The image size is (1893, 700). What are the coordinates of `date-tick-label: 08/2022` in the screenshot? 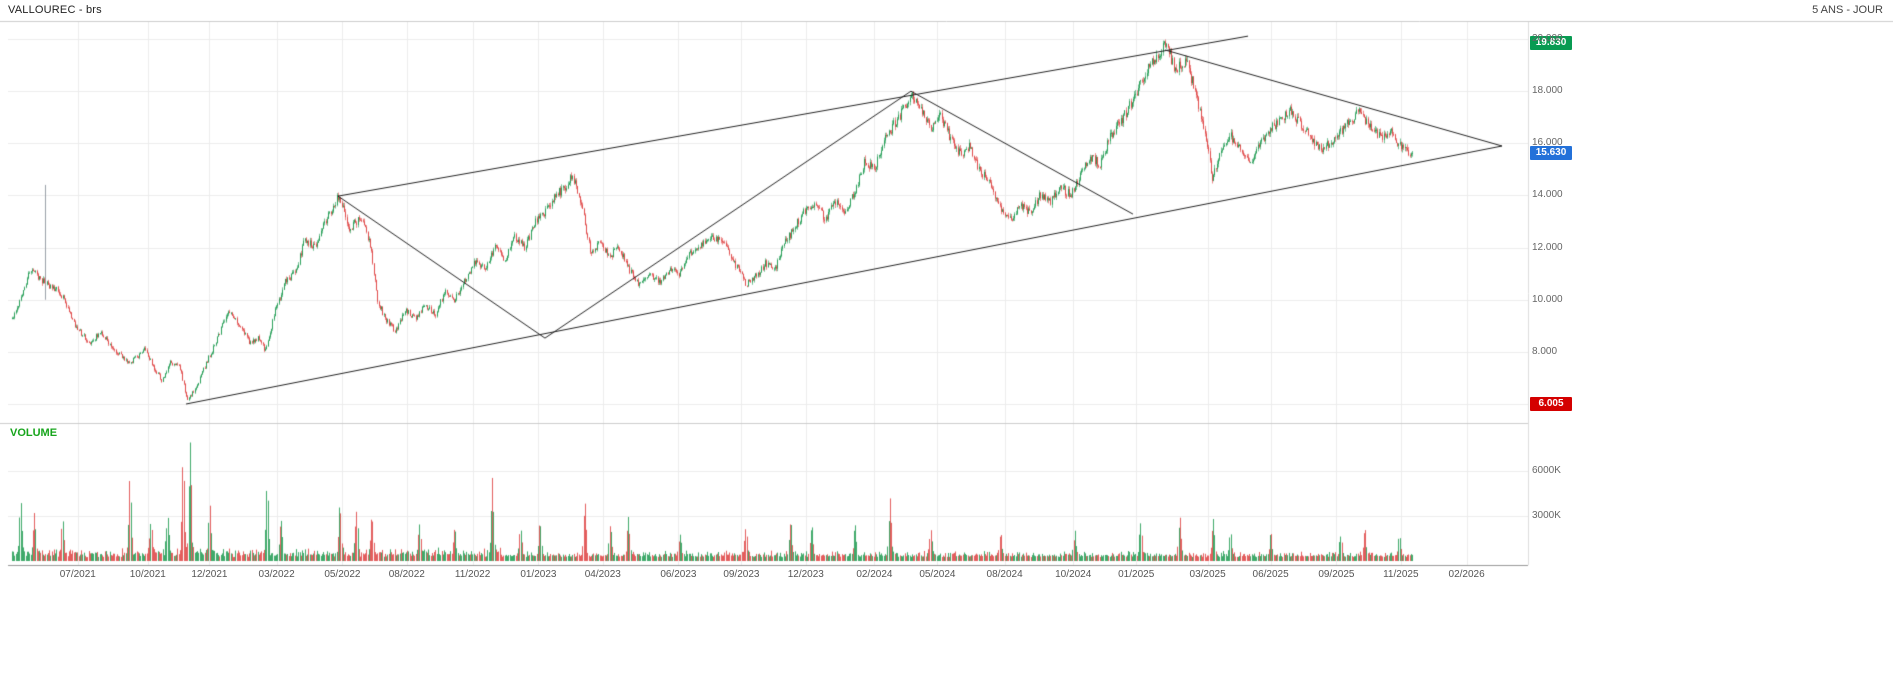 It's located at (406, 574).